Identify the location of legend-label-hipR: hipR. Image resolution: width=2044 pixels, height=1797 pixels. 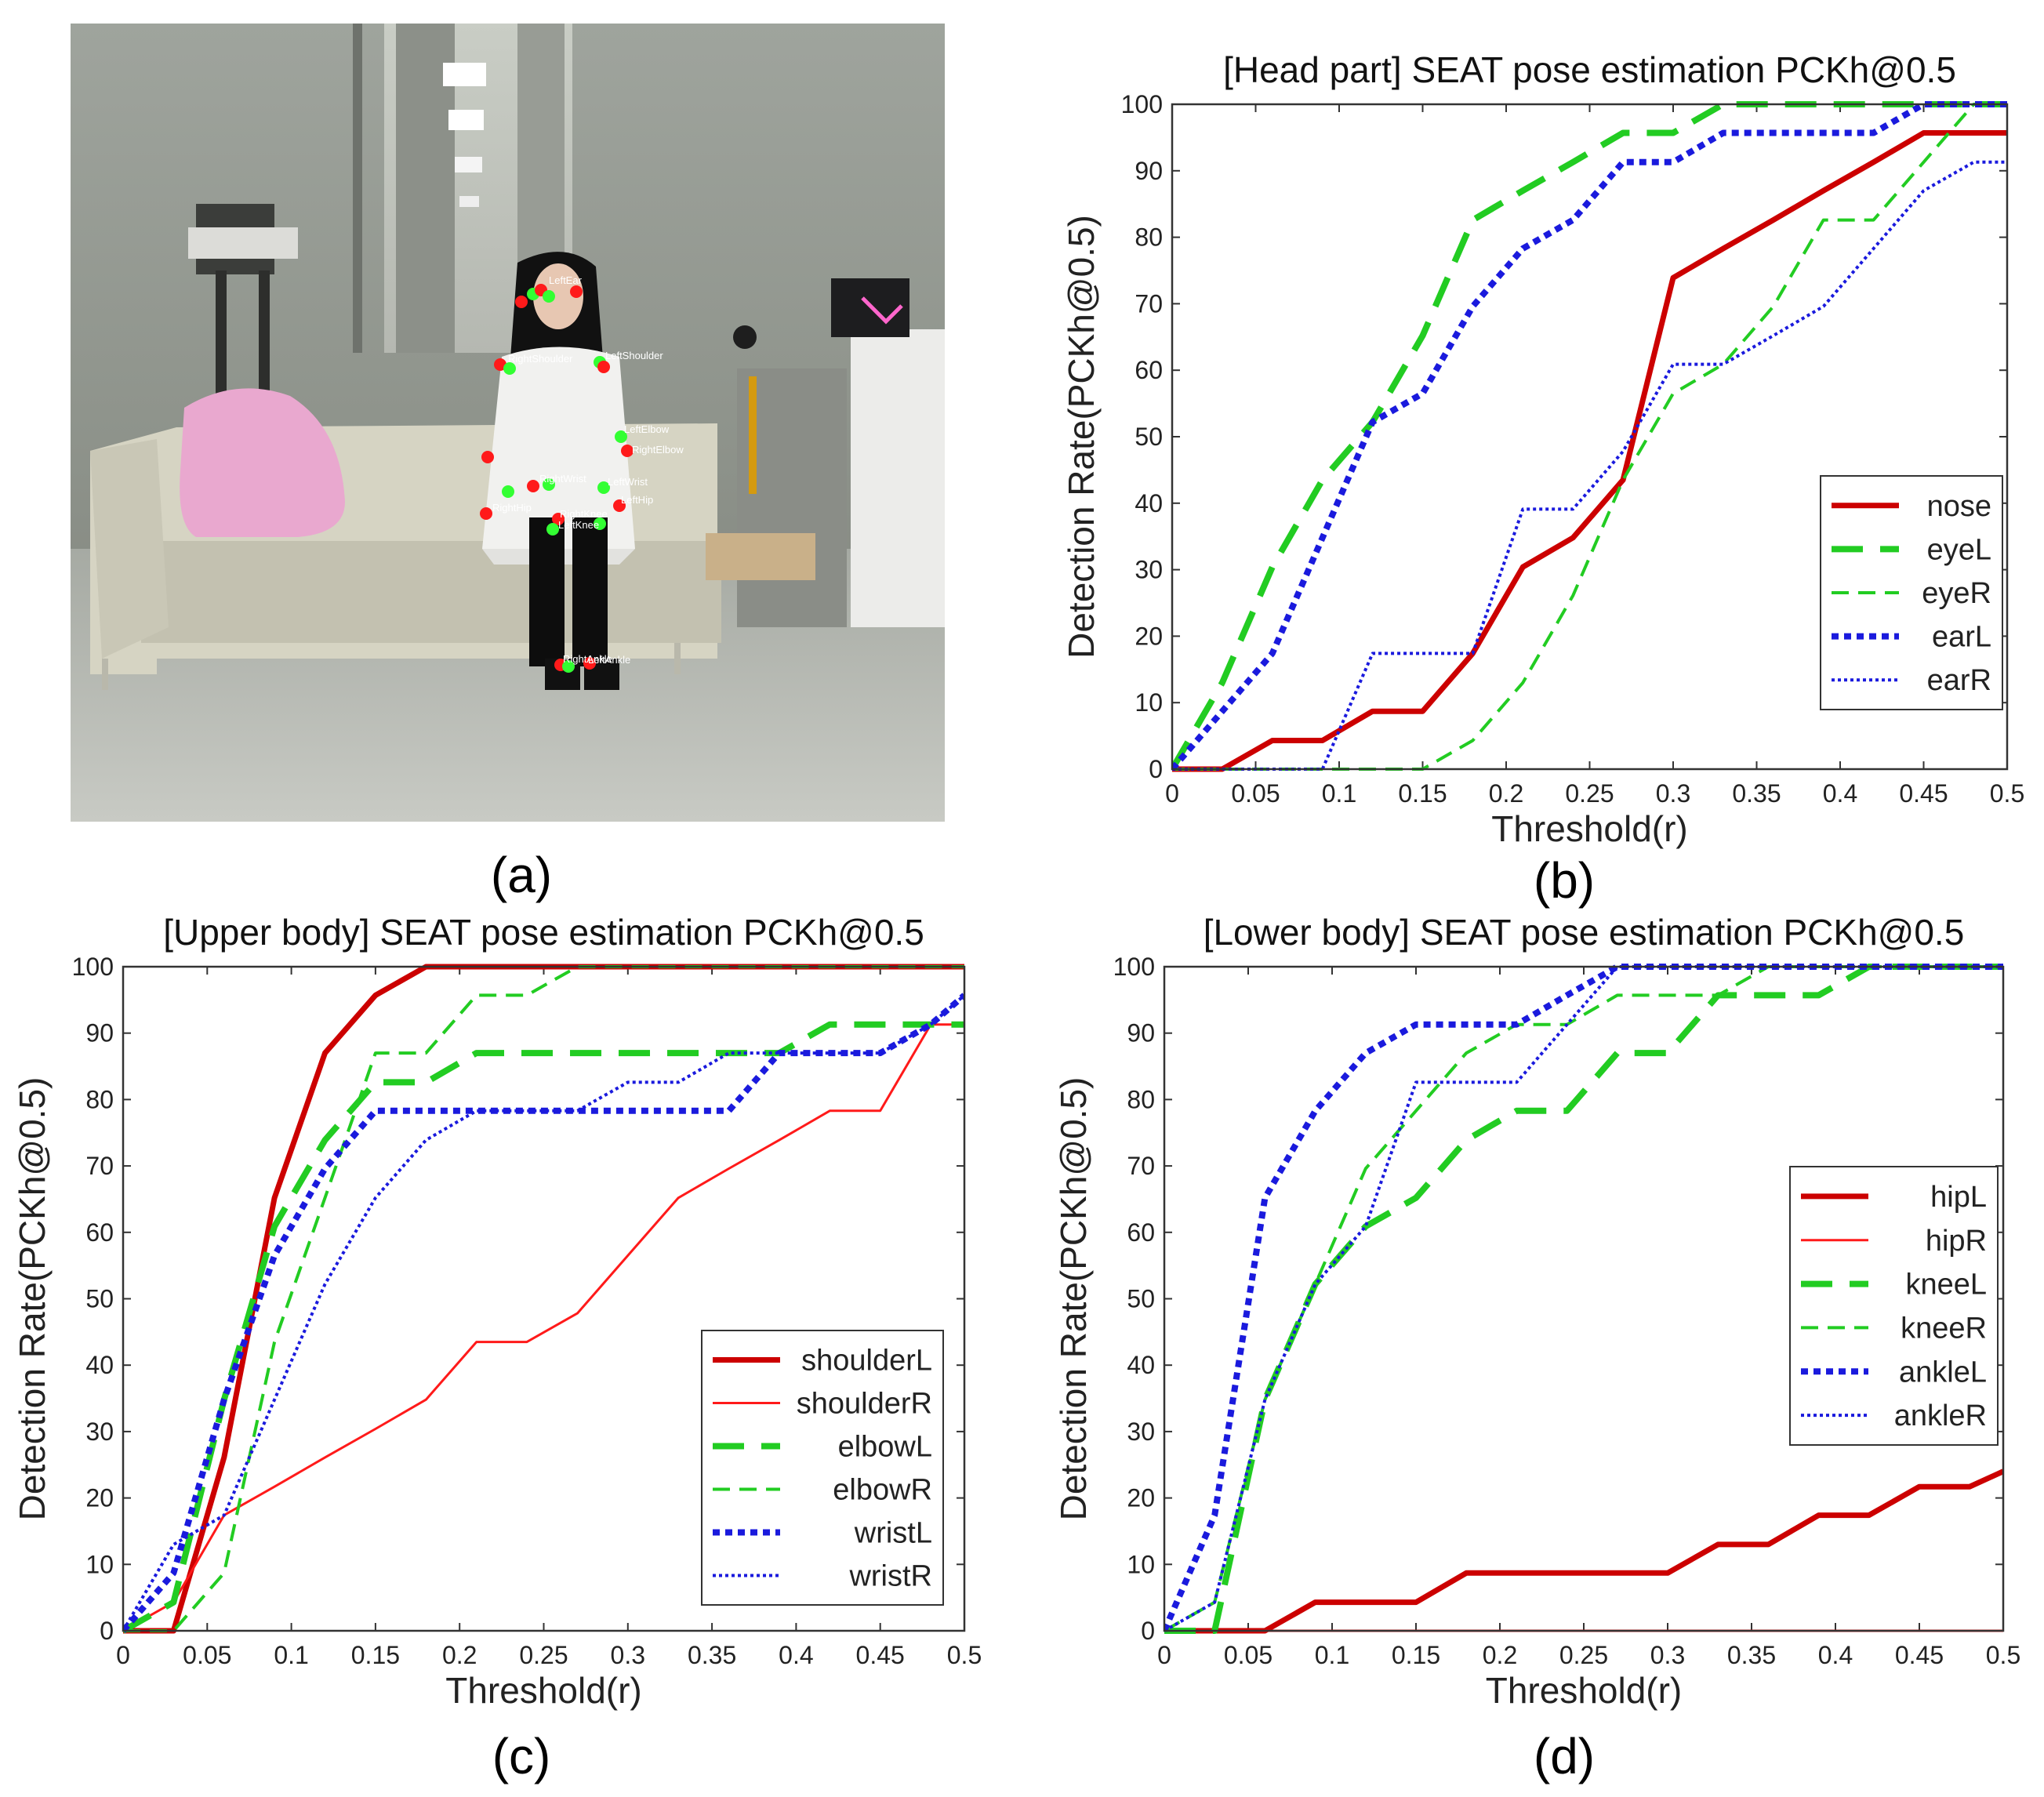
(1956, 1241).